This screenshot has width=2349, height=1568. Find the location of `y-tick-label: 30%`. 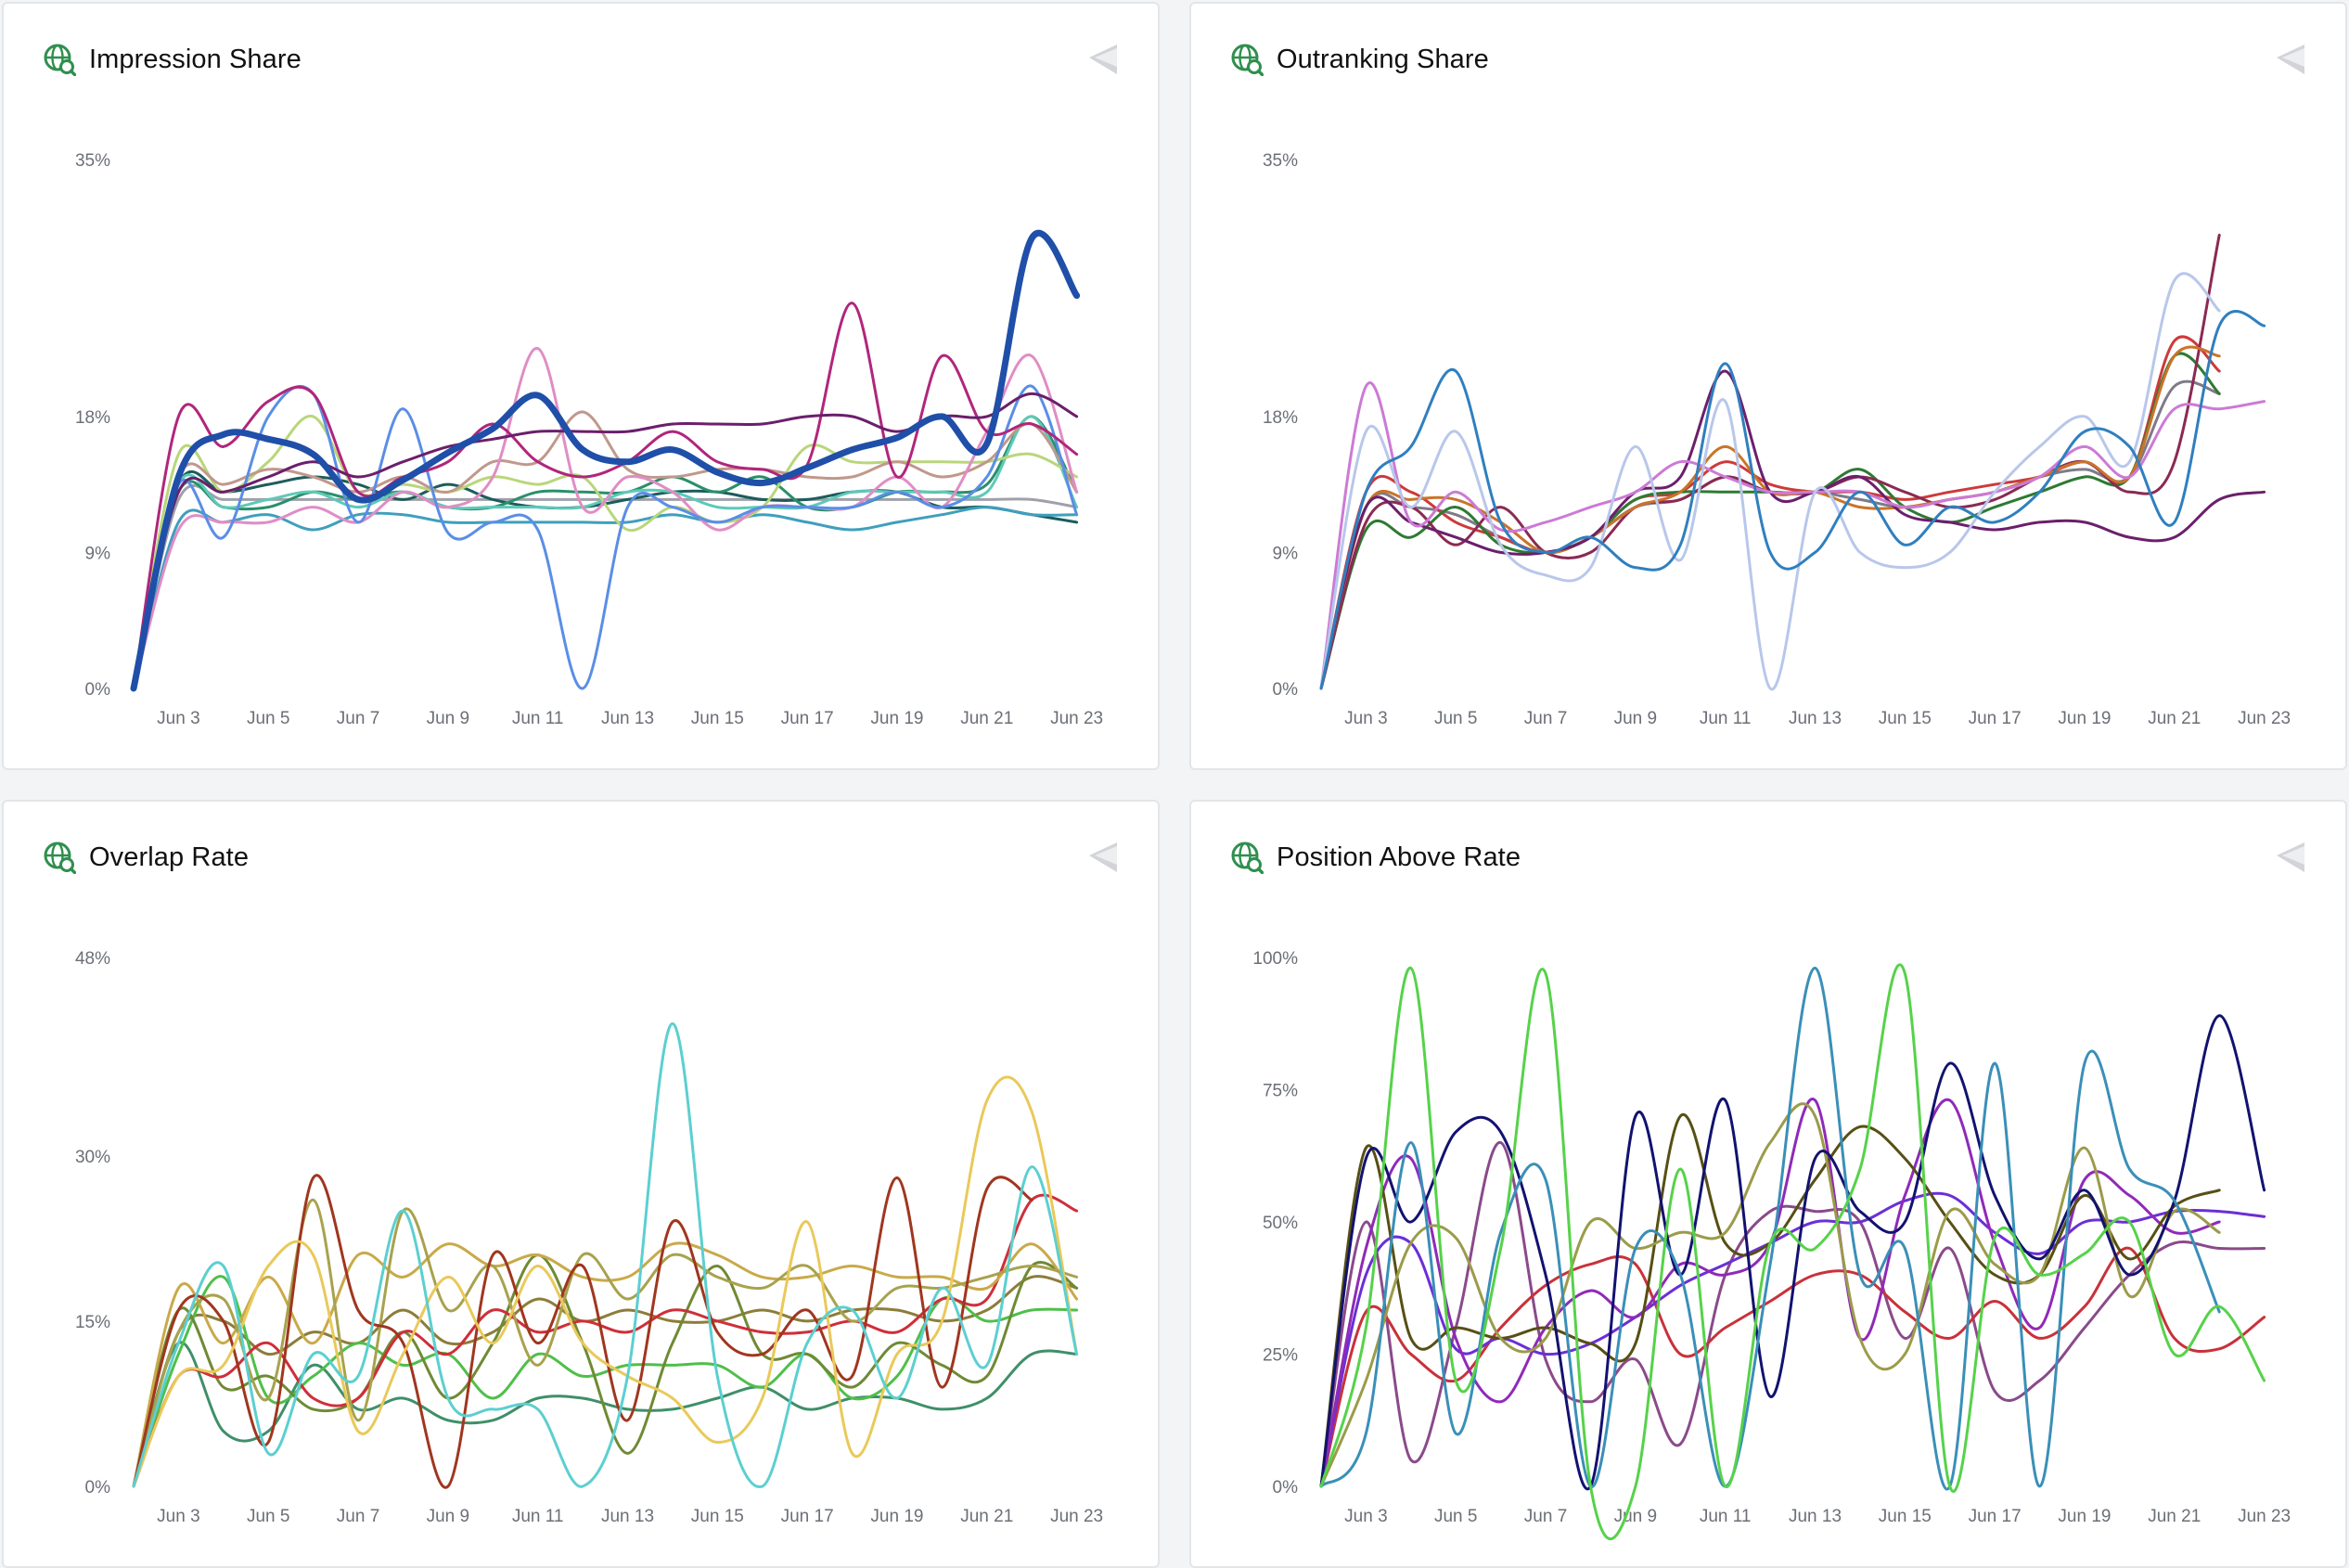

y-tick-label: 30% is located at coordinates (92, 1157).